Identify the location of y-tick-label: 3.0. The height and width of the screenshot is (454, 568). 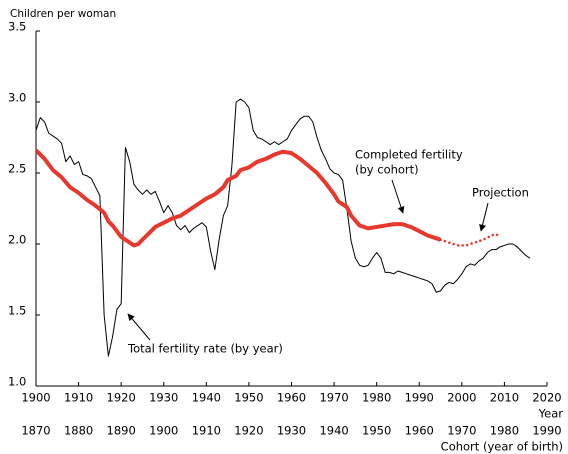
(17, 98).